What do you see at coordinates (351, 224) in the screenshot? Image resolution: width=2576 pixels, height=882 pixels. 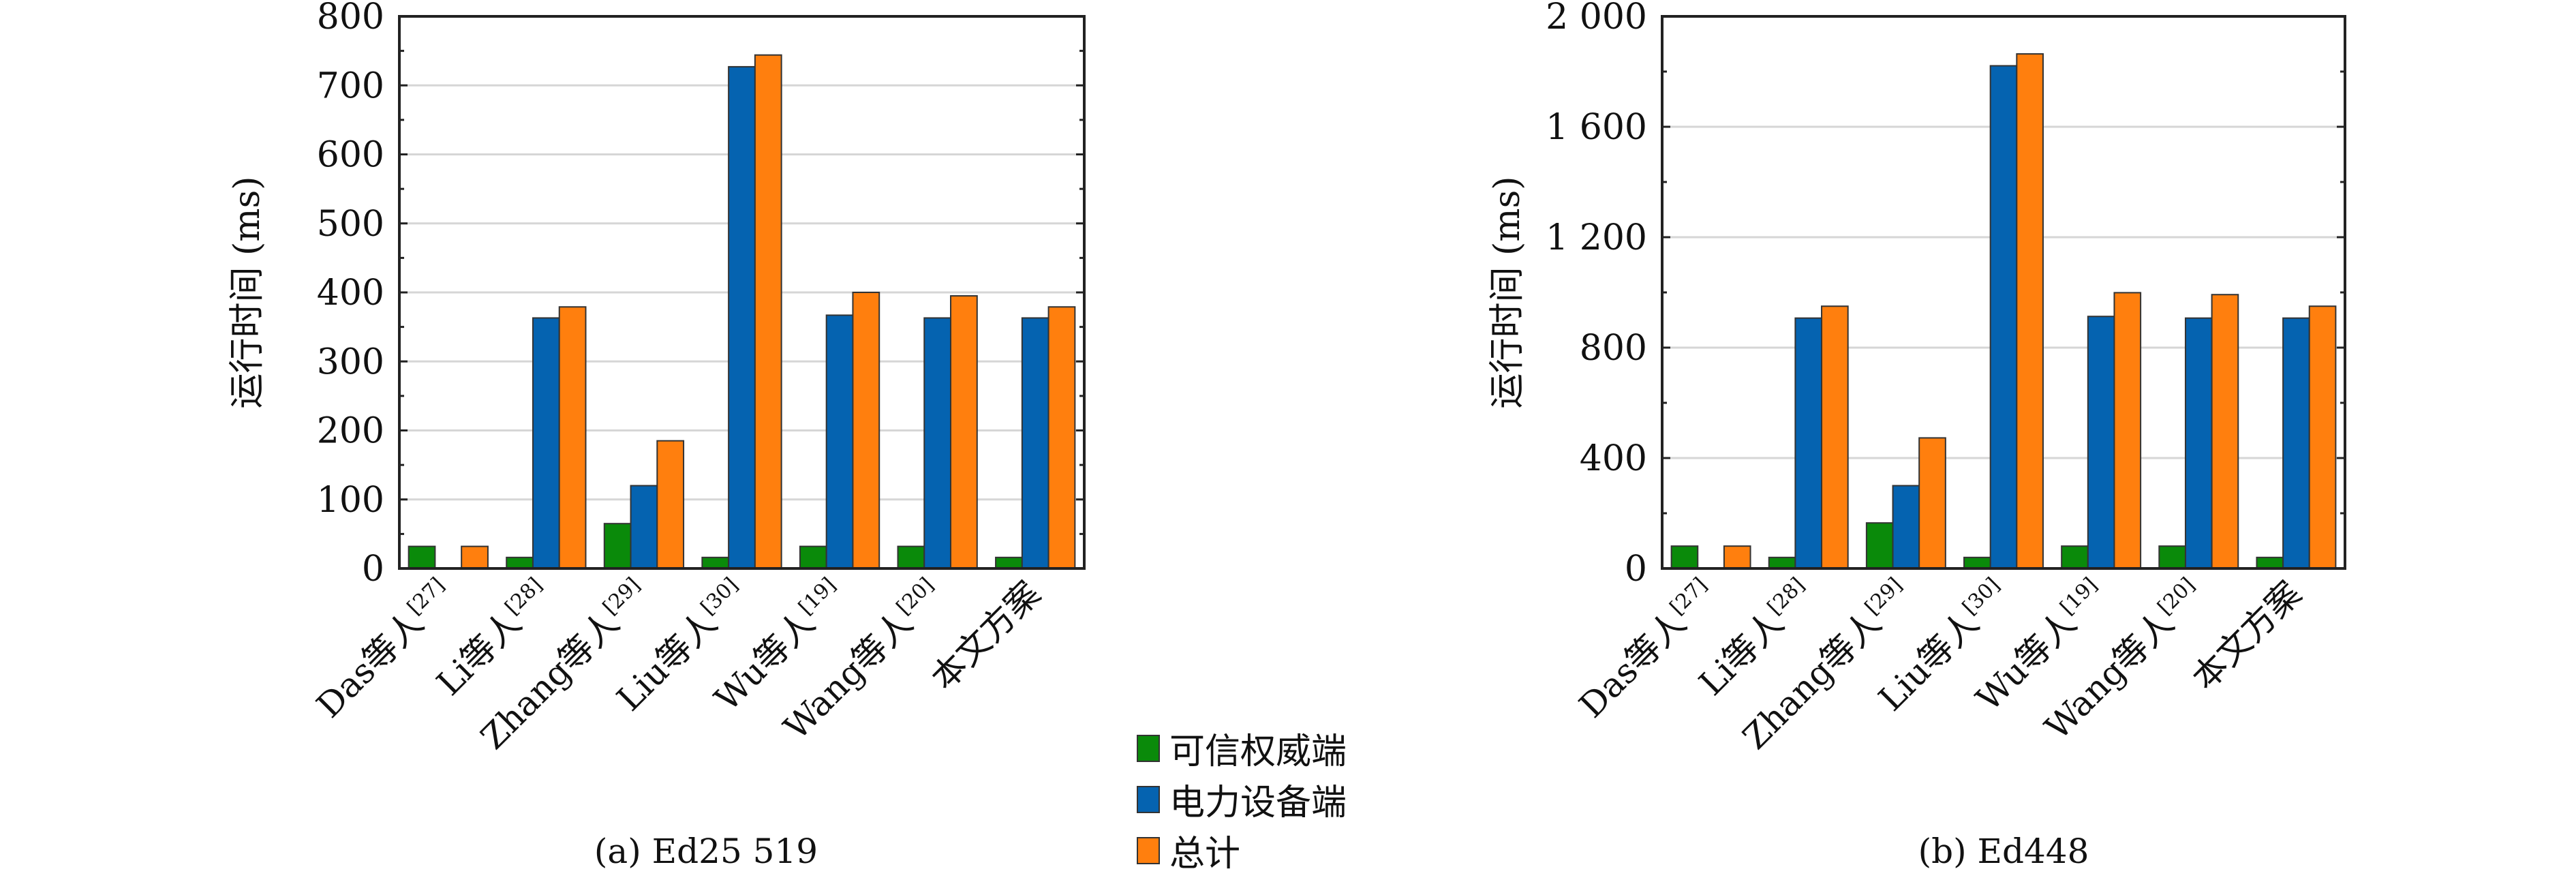 I see `y-tick-label: 500` at bounding box center [351, 224].